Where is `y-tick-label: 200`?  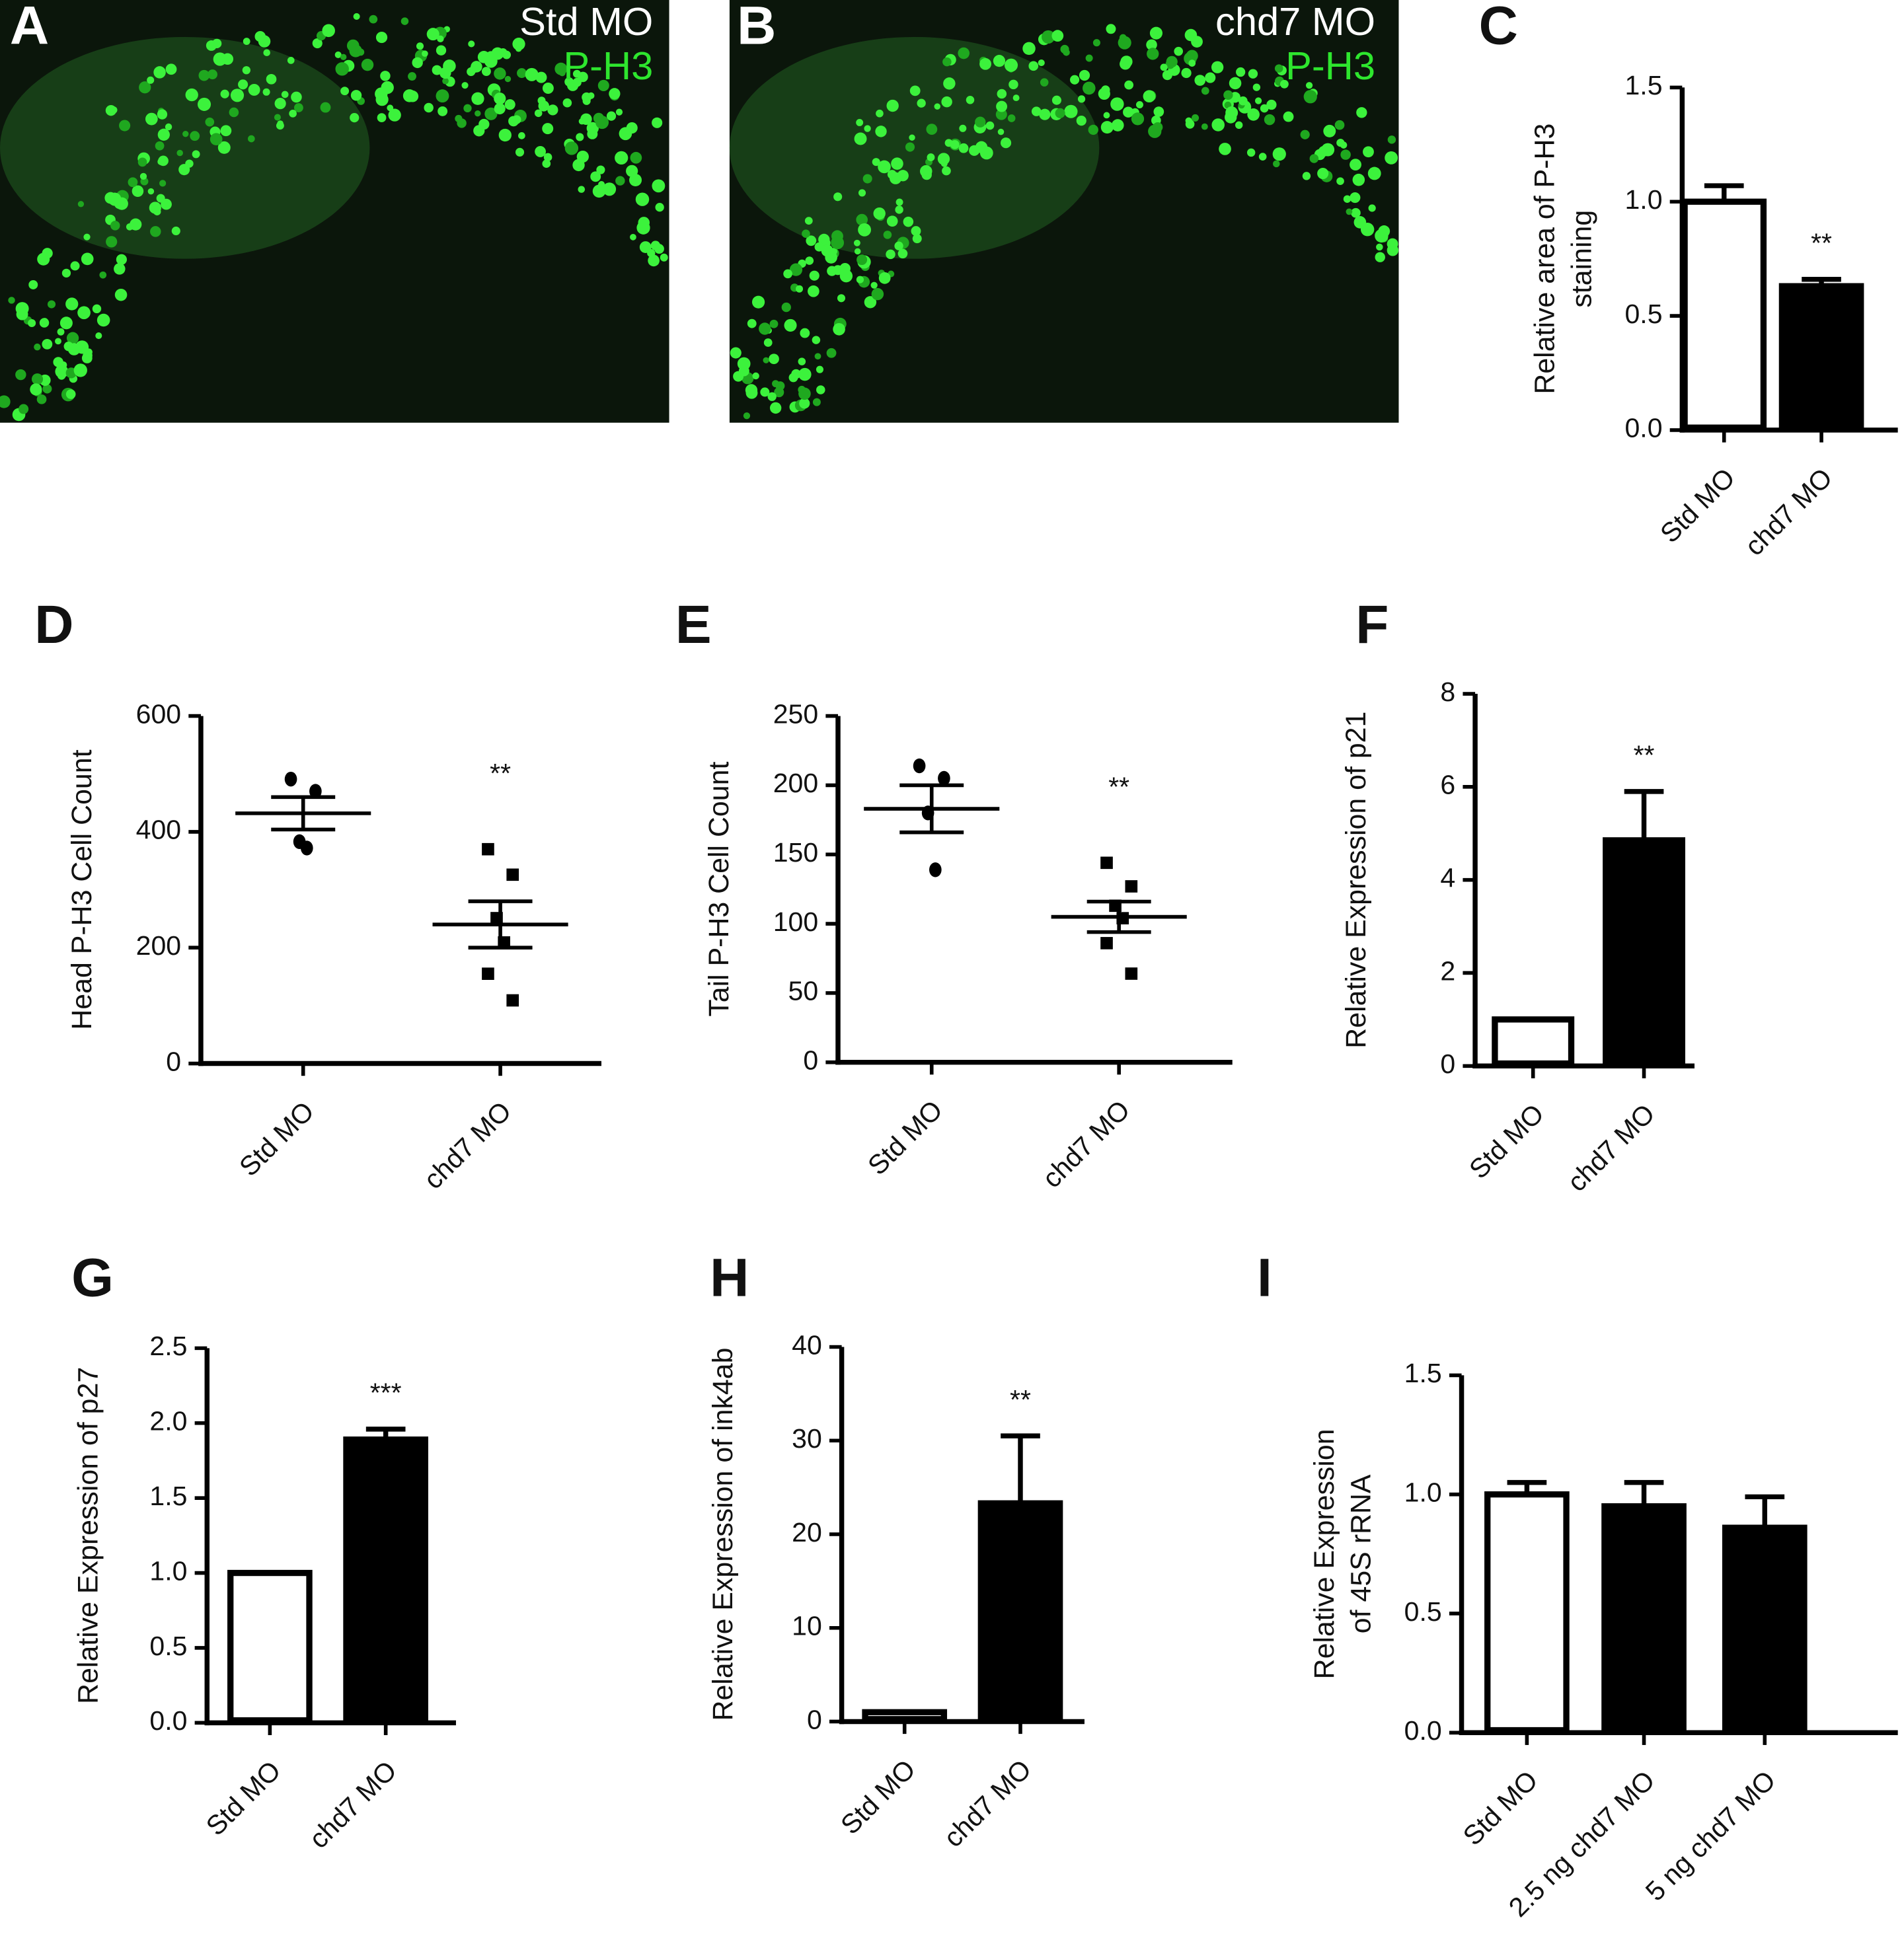
y-tick-label: 200 is located at coordinates (795, 783).